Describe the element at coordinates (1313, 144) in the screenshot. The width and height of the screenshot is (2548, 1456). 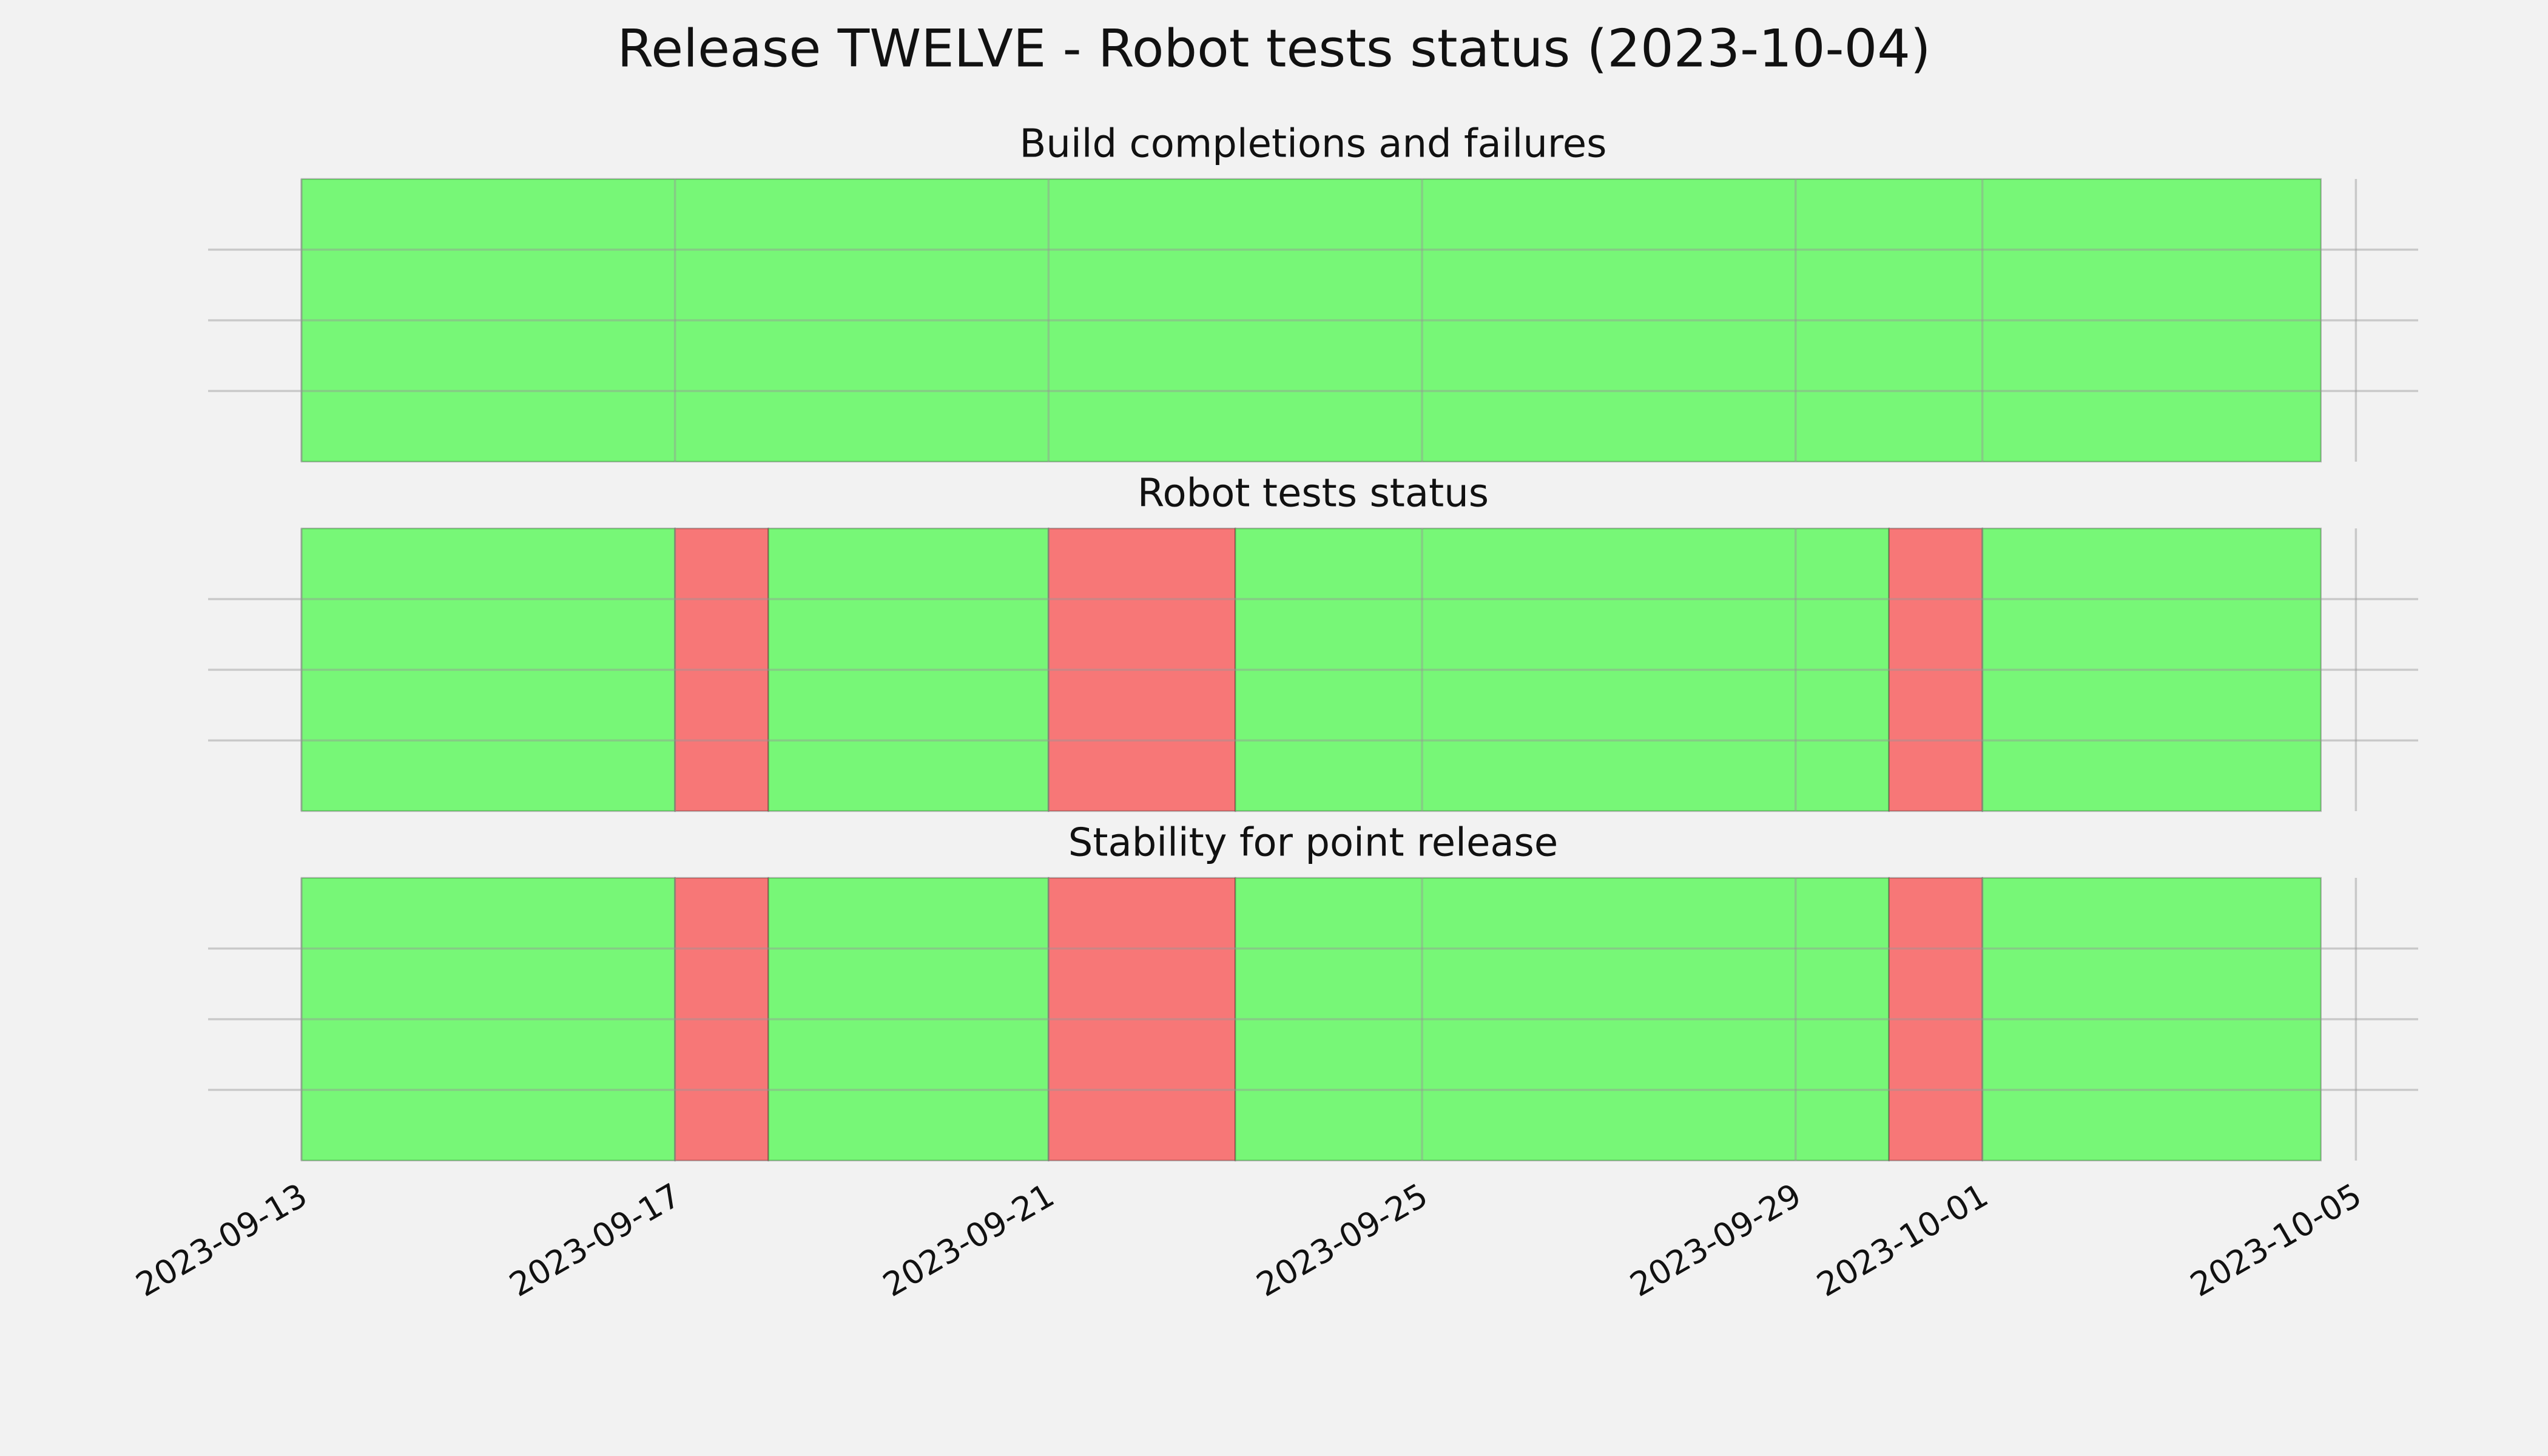
I see `subplot-title: Build completions and failures` at that location.